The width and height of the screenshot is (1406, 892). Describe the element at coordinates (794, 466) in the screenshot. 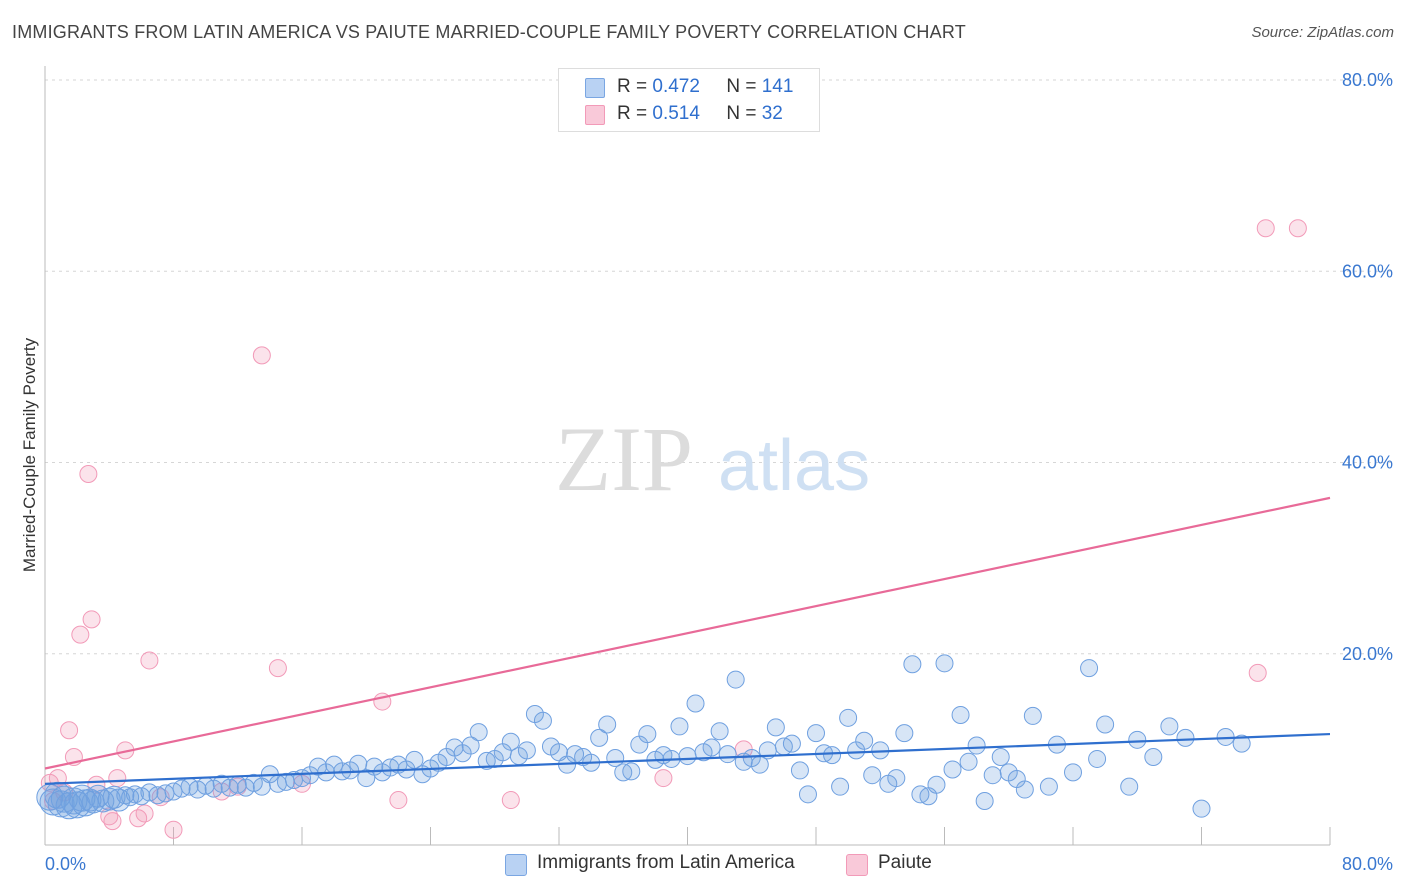

I see `watermark-atlas: atlas` at that location.